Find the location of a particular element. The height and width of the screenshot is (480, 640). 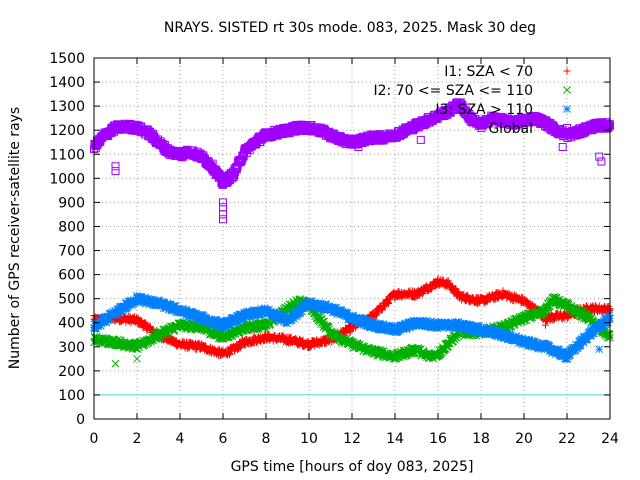

outliers is located at coordinates (599, 349).